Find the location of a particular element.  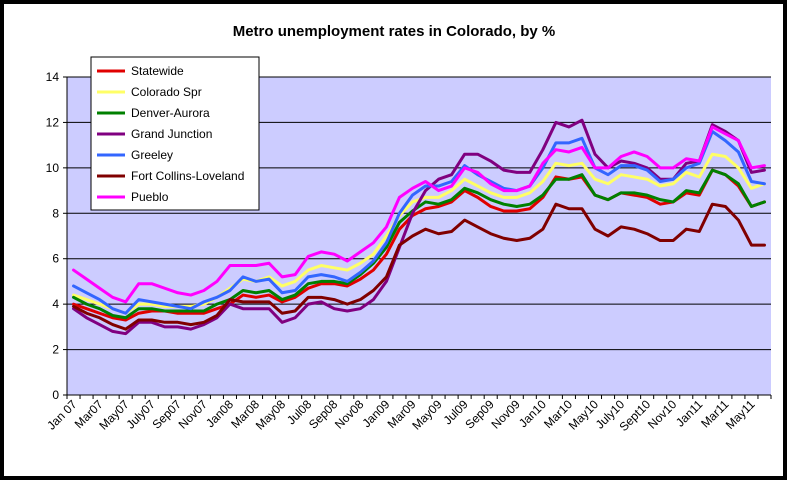

x-tick-label: Jan 07 is located at coordinates (62, 415).